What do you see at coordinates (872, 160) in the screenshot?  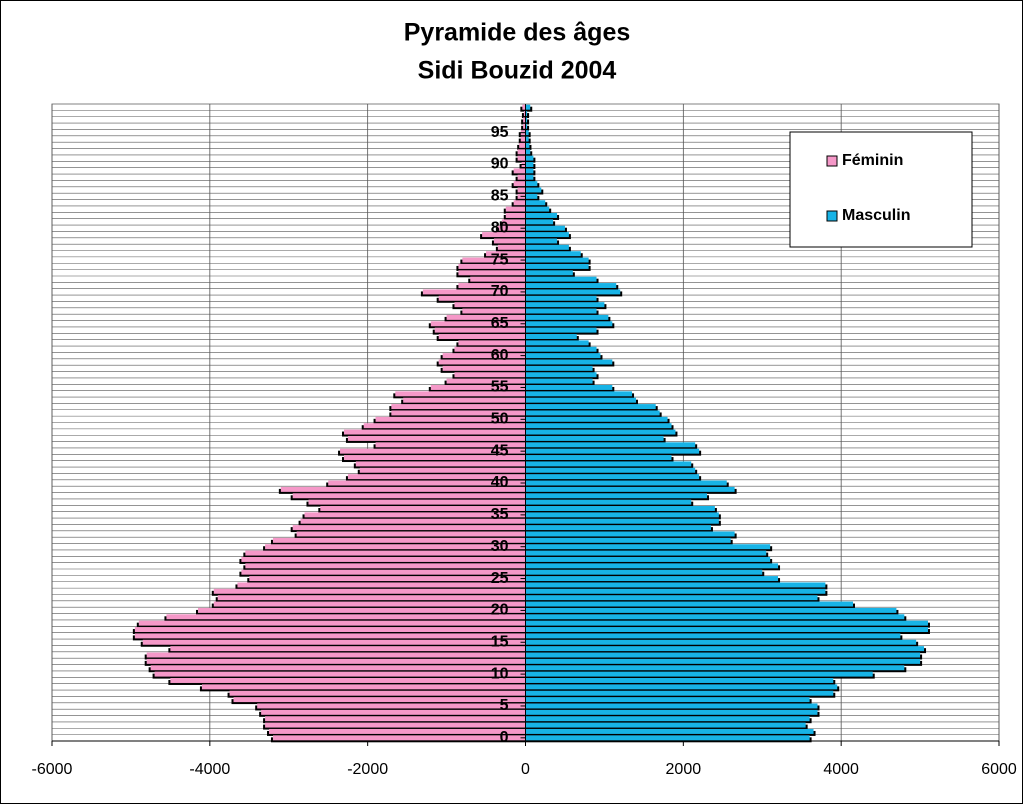 I see `legend-label: Féminin` at bounding box center [872, 160].